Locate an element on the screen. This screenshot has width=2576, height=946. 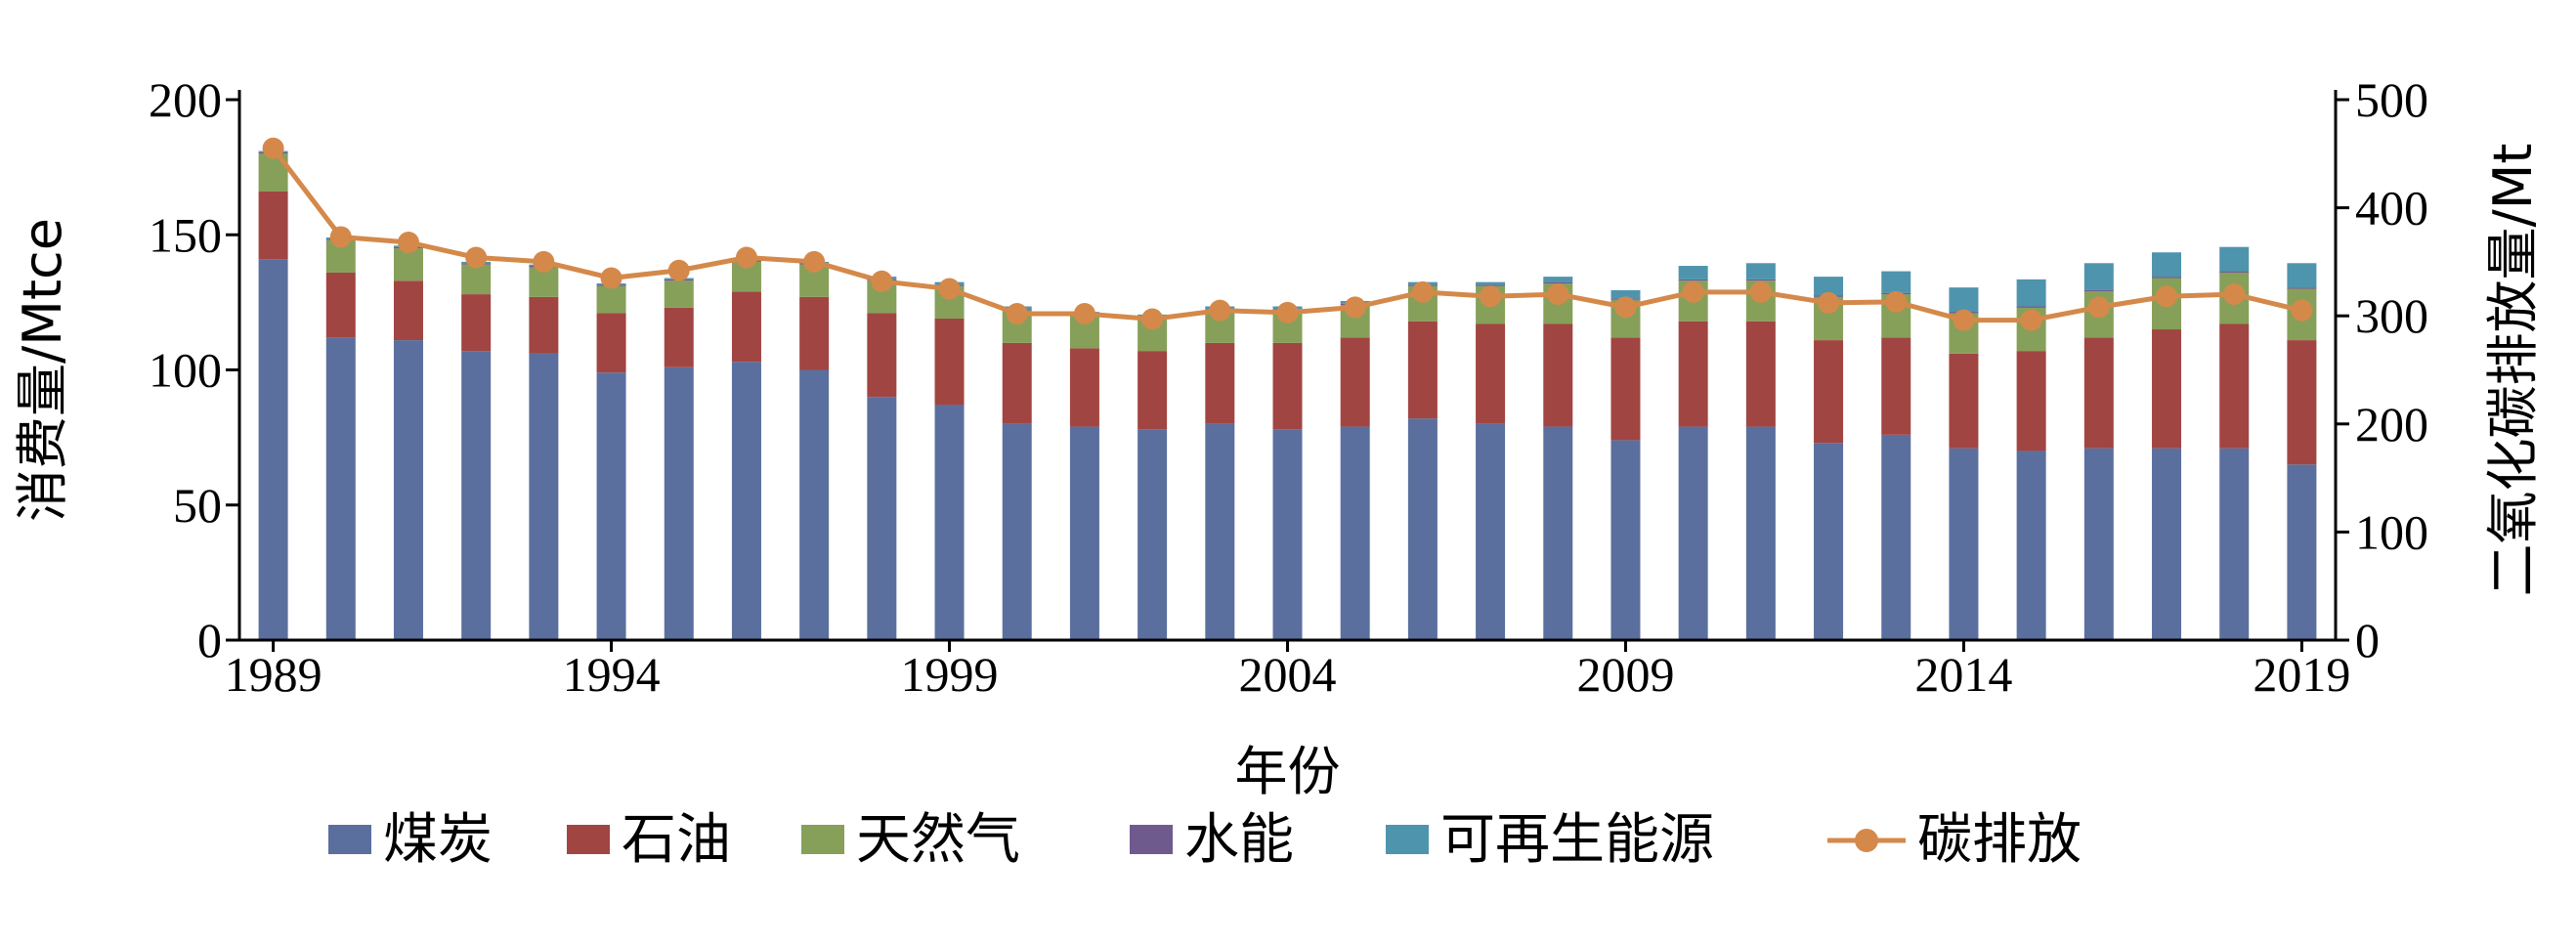
left-tick-label: 50 is located at coordinates (198, 506).